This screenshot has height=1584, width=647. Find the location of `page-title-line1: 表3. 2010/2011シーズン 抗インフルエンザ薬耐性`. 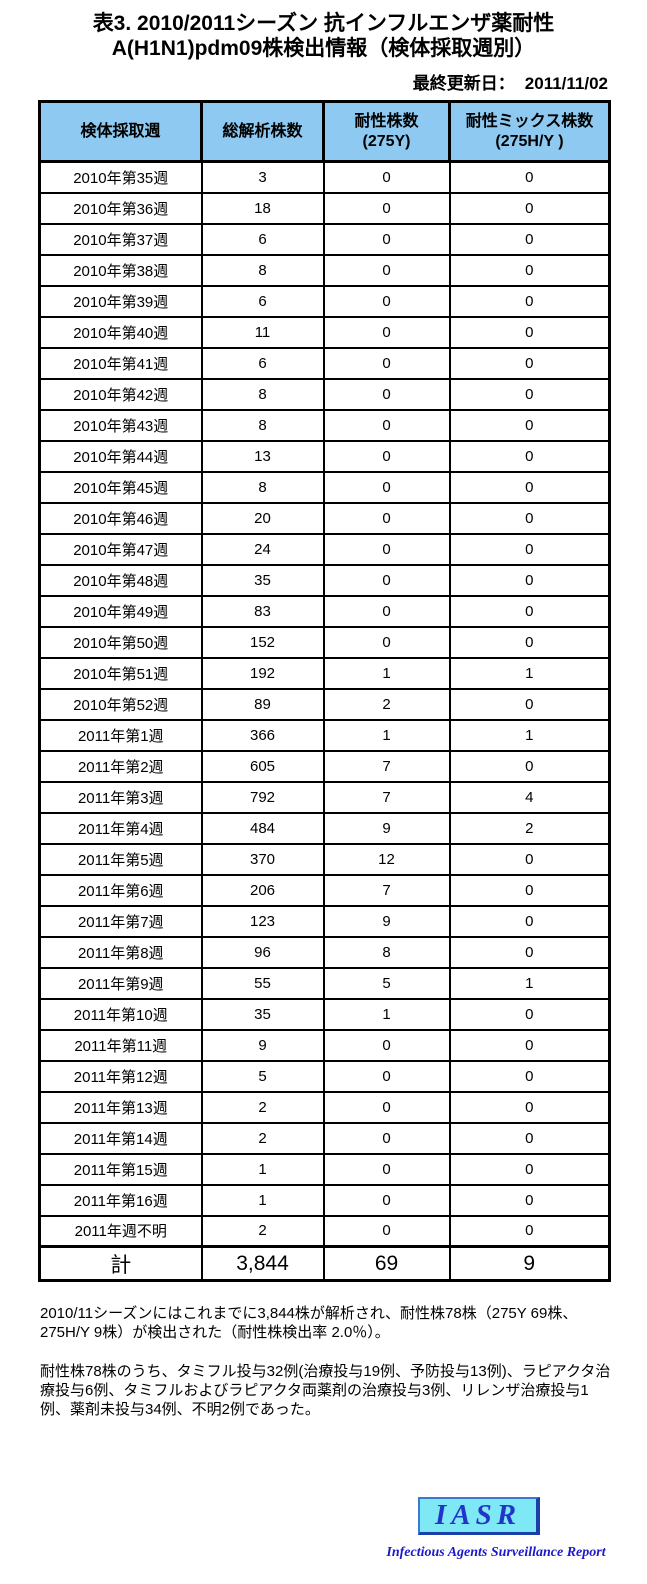

page-title-line1: 表3. 2010/2011シーズン 抗インフルエンザ薬耐性 is located at coordinates (323, 23).